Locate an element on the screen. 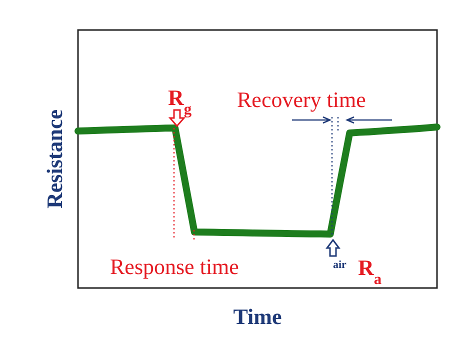 The height and width of the screenshot is (342, 474). annotation: Response time is located at coordinates (174, 266).